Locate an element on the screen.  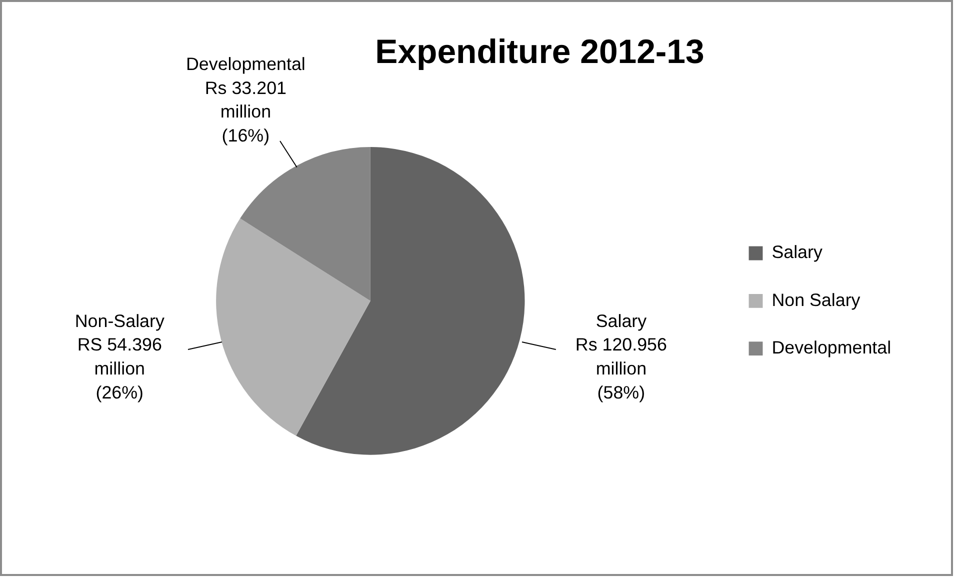
legend-label: Developmental is located at coordinates (832, 348).